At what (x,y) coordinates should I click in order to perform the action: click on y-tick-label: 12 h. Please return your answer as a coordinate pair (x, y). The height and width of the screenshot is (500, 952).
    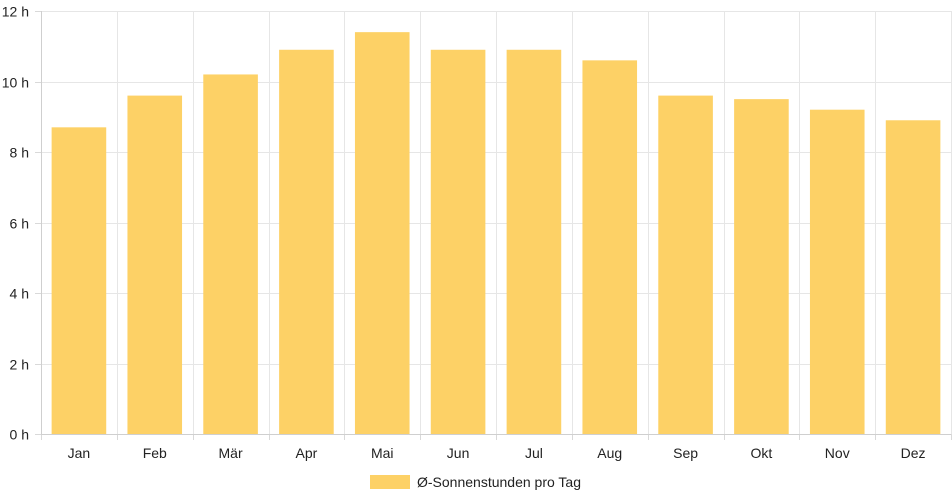
    Looking at the image, I should click on (15, 12).